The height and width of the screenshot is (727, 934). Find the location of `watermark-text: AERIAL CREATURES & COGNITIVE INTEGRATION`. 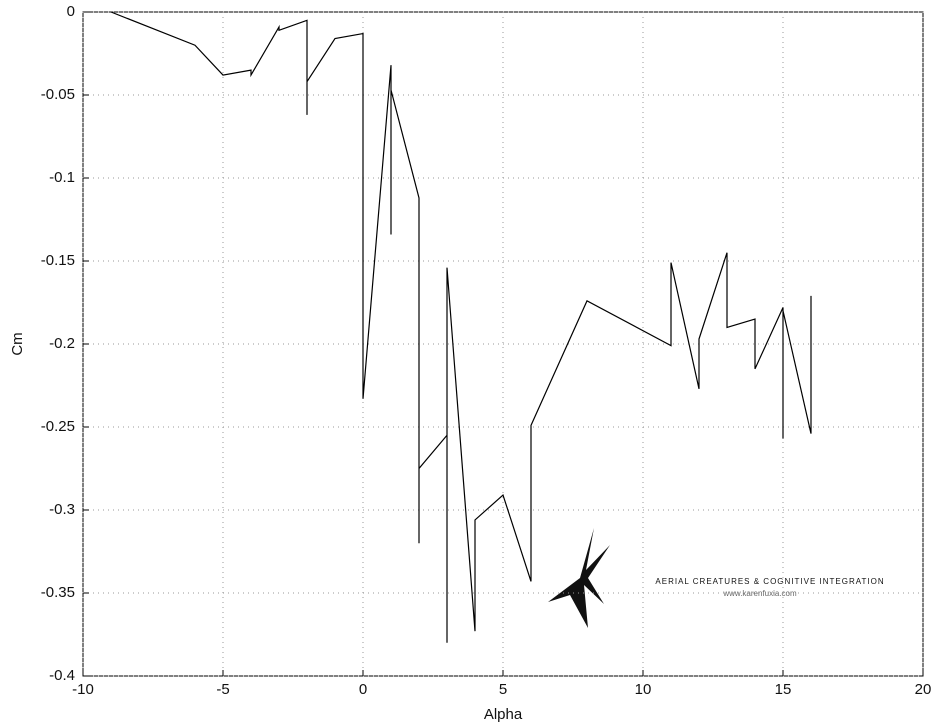

watermark-text: AERIAL CREATURES & COGNITIVE INTEGRATION is located at coordinates (769, 581).